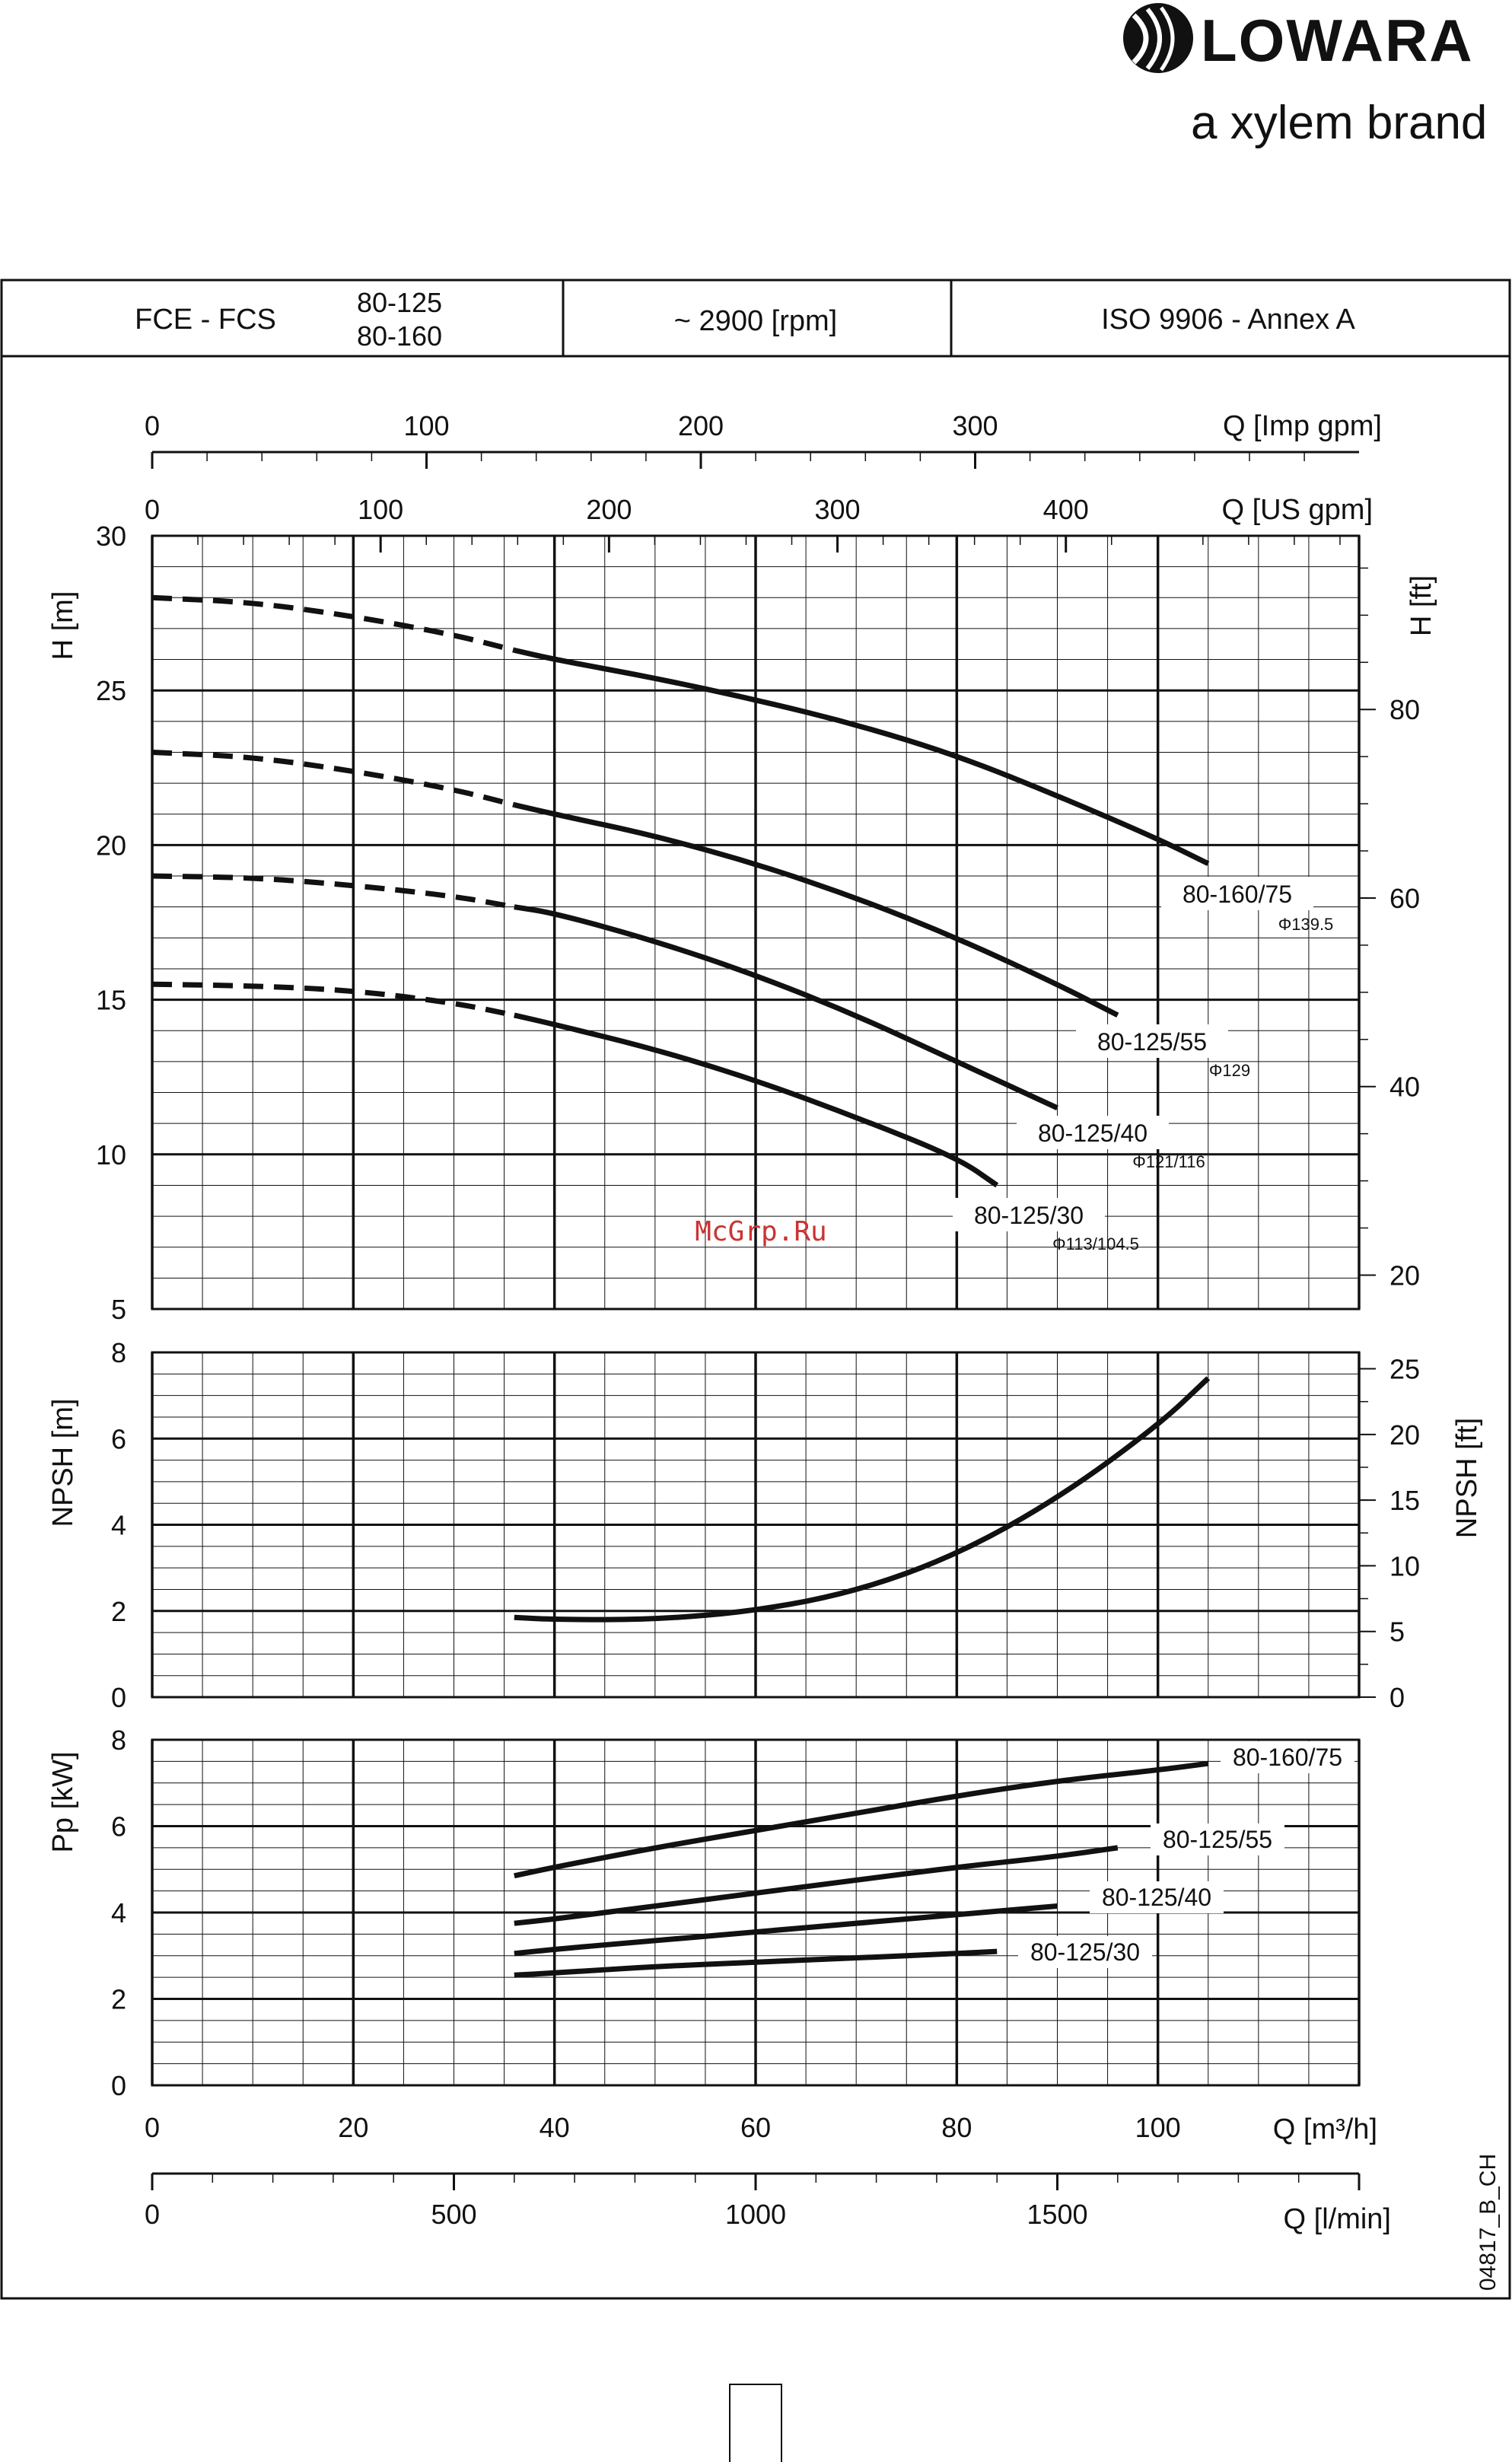 The image size is (1512, 2462). What do you see at coordinates (1095, 1243) in the screenshot?
I see `head-curve-diameter: Φ113/104.5` at bounding box center [1095, 1243].